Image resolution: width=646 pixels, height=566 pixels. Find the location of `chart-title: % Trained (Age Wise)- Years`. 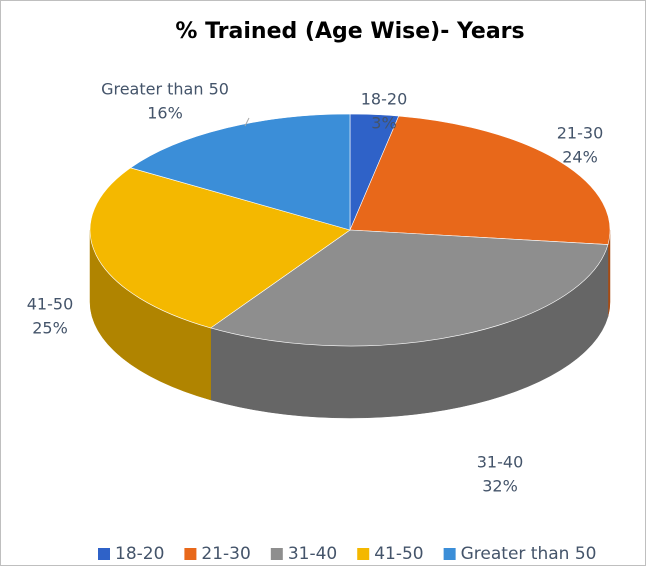

chart-title: % Trained (Age Wise)- Years is located at coordinates (349, 31).